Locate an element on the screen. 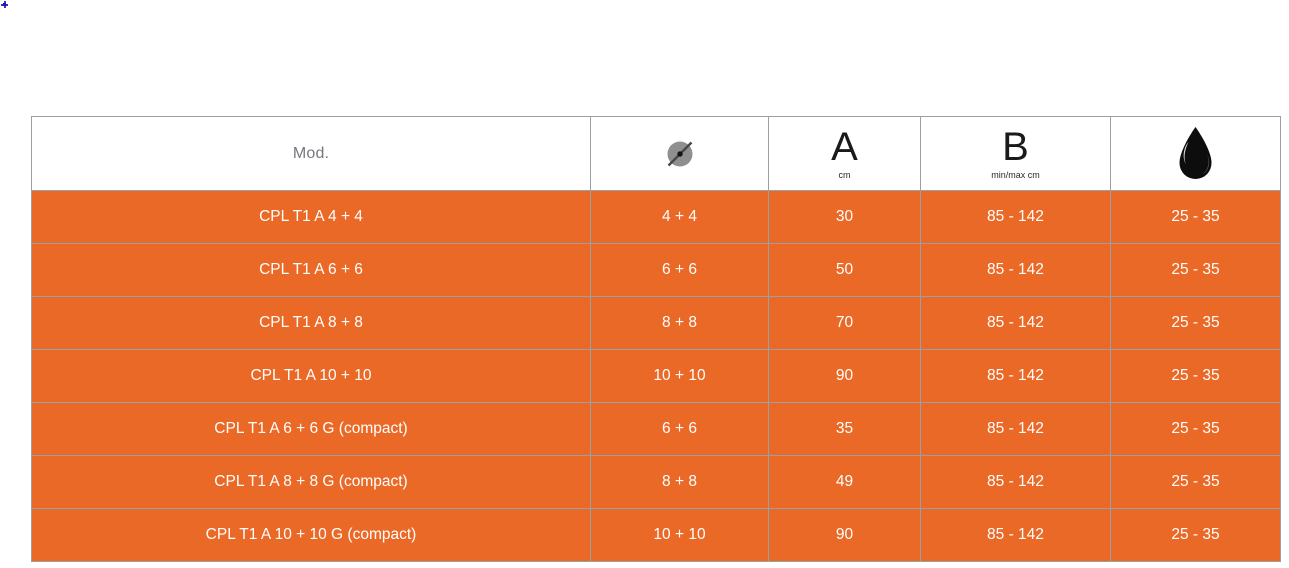 The height and width of the screenshot is (568, 1289). table-row: CPL T1 A 4 + 4 4 + 4 30 85 - 142 25 - 35 is located at coordinates (656, 217).